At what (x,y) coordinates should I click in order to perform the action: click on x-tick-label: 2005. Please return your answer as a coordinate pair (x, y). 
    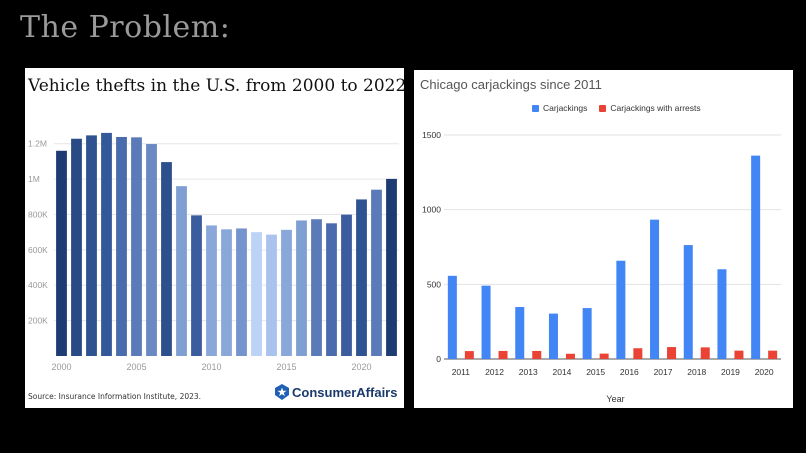
    Looking at the image, I should click on (136, 367).